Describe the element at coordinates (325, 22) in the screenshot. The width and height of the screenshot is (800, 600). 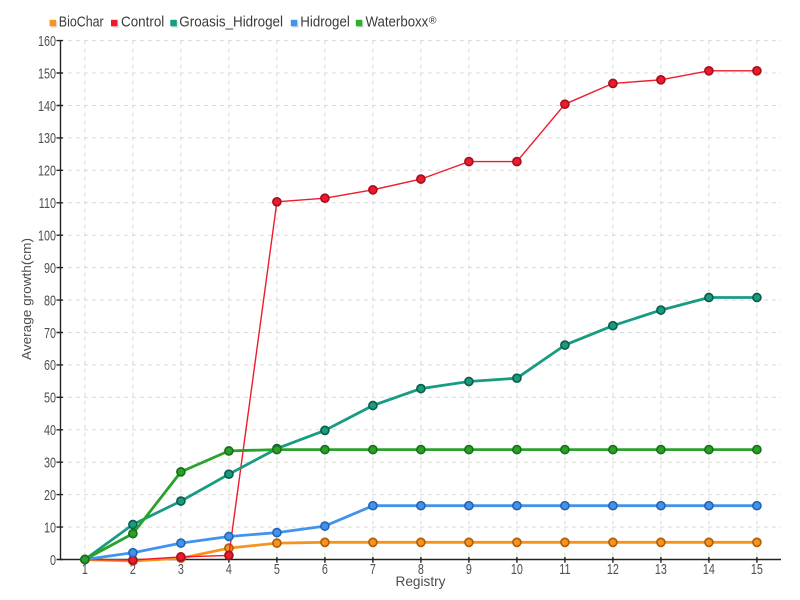
I see `svg-text: Hidrogel` at that location.